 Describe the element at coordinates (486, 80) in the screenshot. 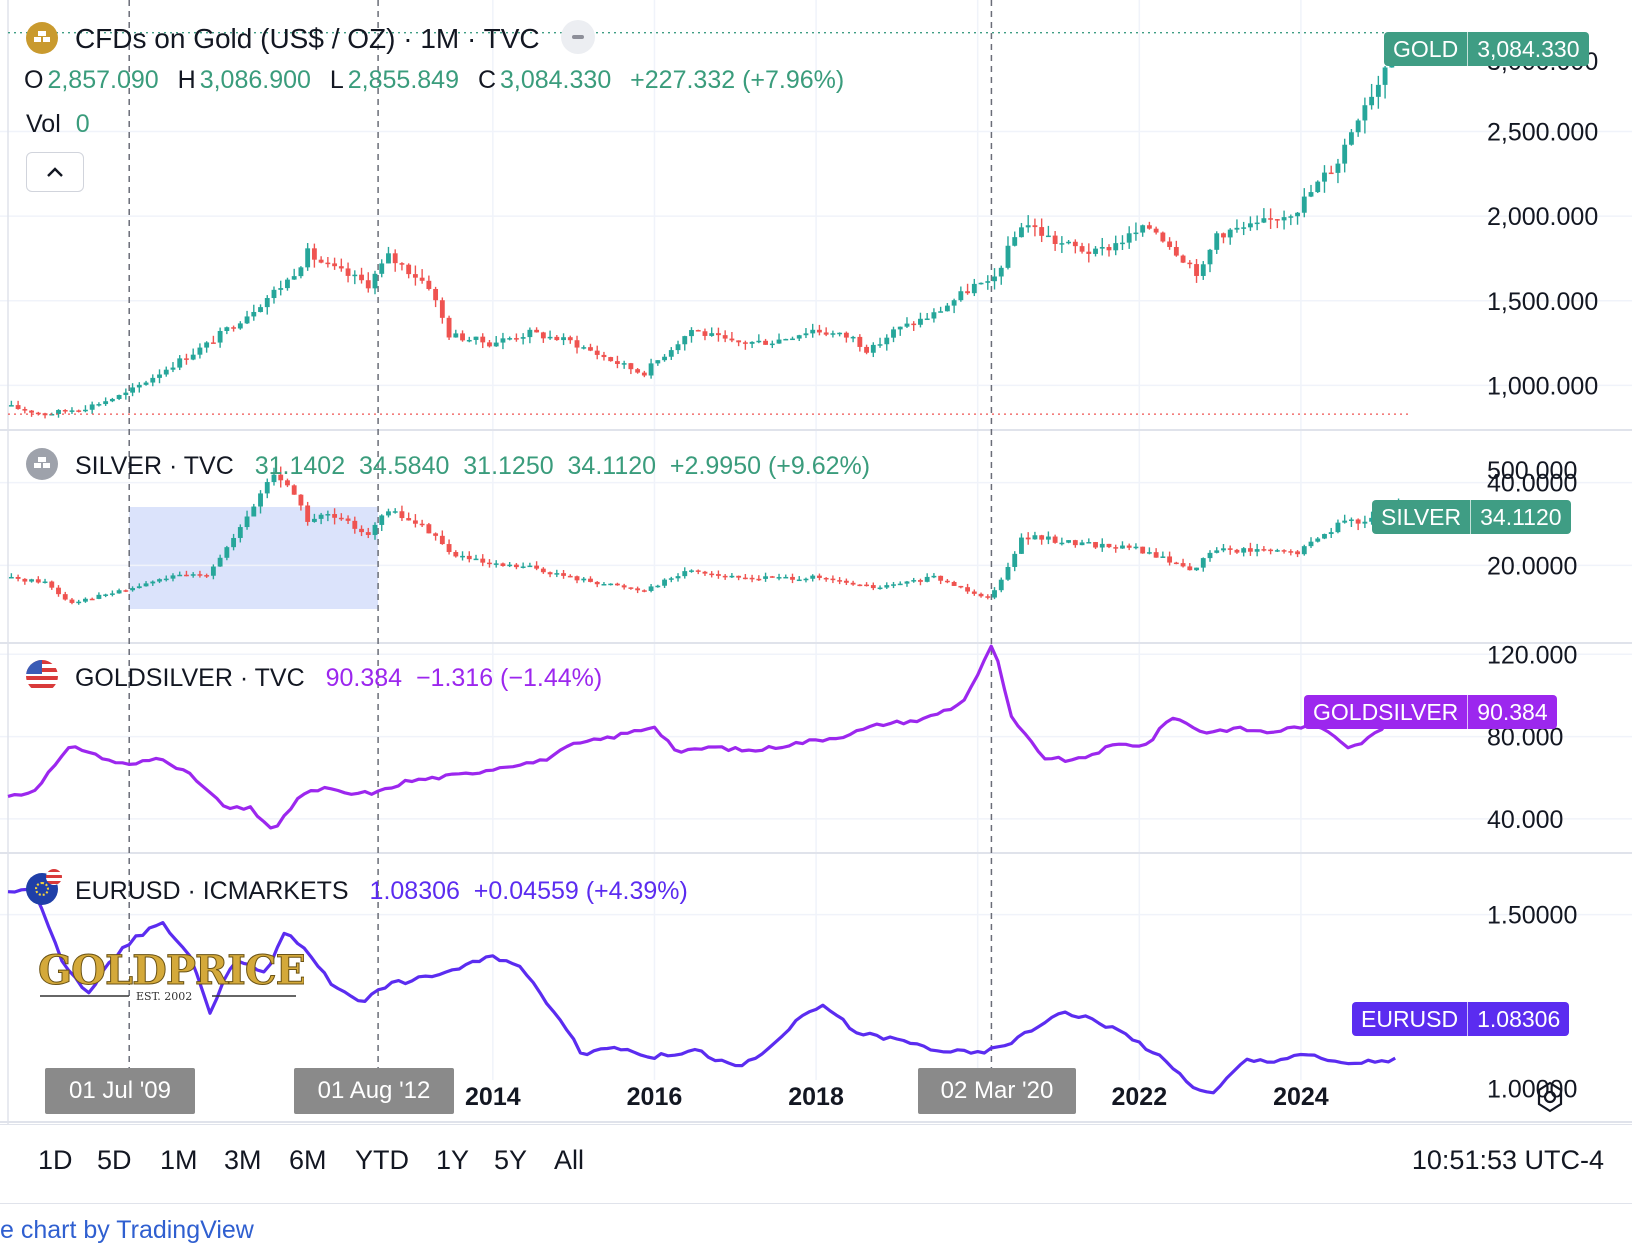

I see `ohlc-close-label: C` at that location.